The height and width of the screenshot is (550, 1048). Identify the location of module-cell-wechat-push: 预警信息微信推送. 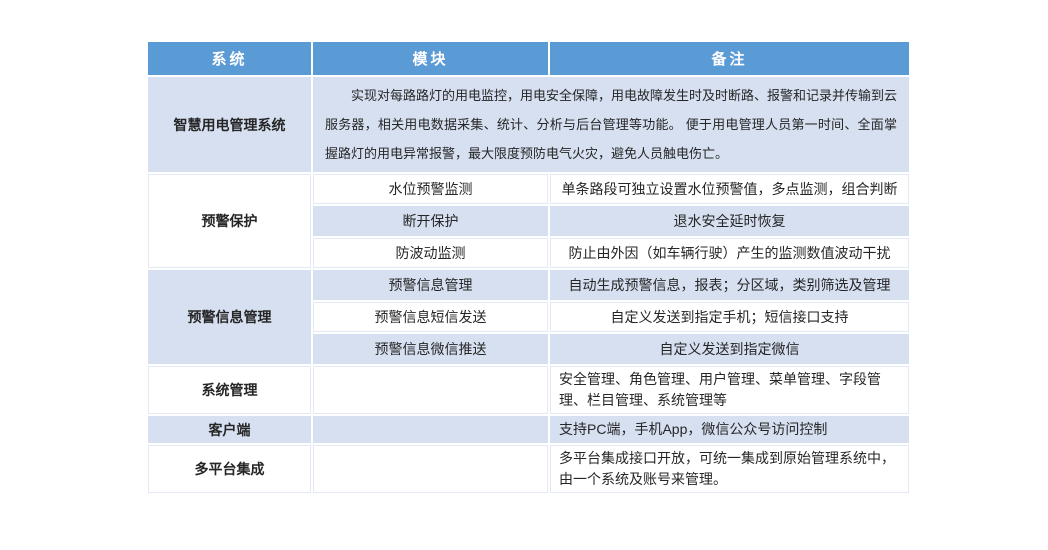
(430, 349).